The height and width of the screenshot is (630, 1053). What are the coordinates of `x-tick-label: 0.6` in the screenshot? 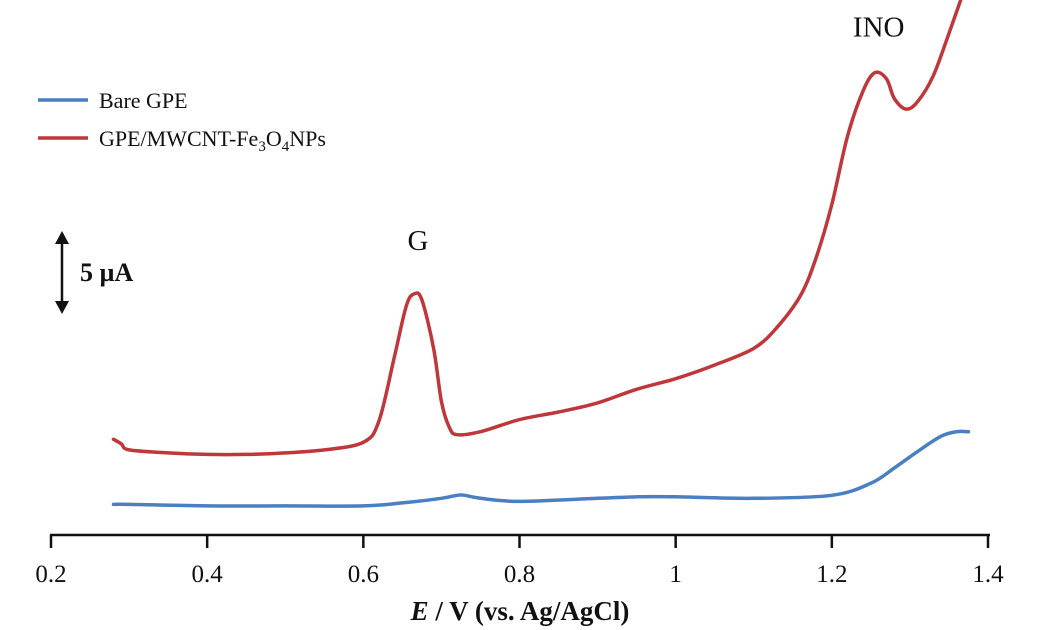 It's located at (363, 574).